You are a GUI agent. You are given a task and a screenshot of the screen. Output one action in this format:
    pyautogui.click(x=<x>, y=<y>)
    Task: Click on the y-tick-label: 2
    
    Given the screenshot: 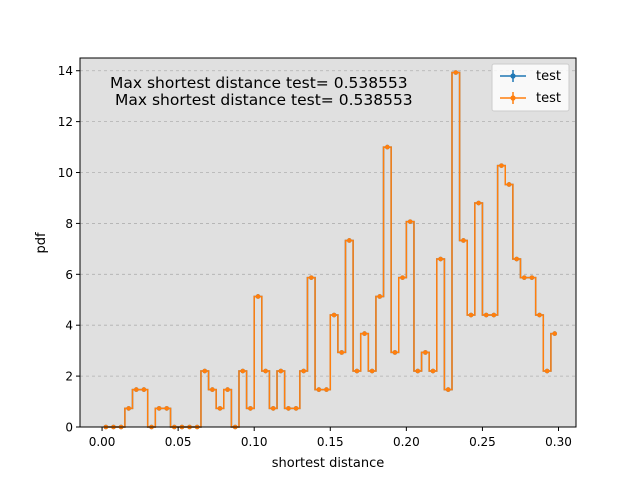 What is the action you would take?
    pyautogui.click(x=69, y=377)
    